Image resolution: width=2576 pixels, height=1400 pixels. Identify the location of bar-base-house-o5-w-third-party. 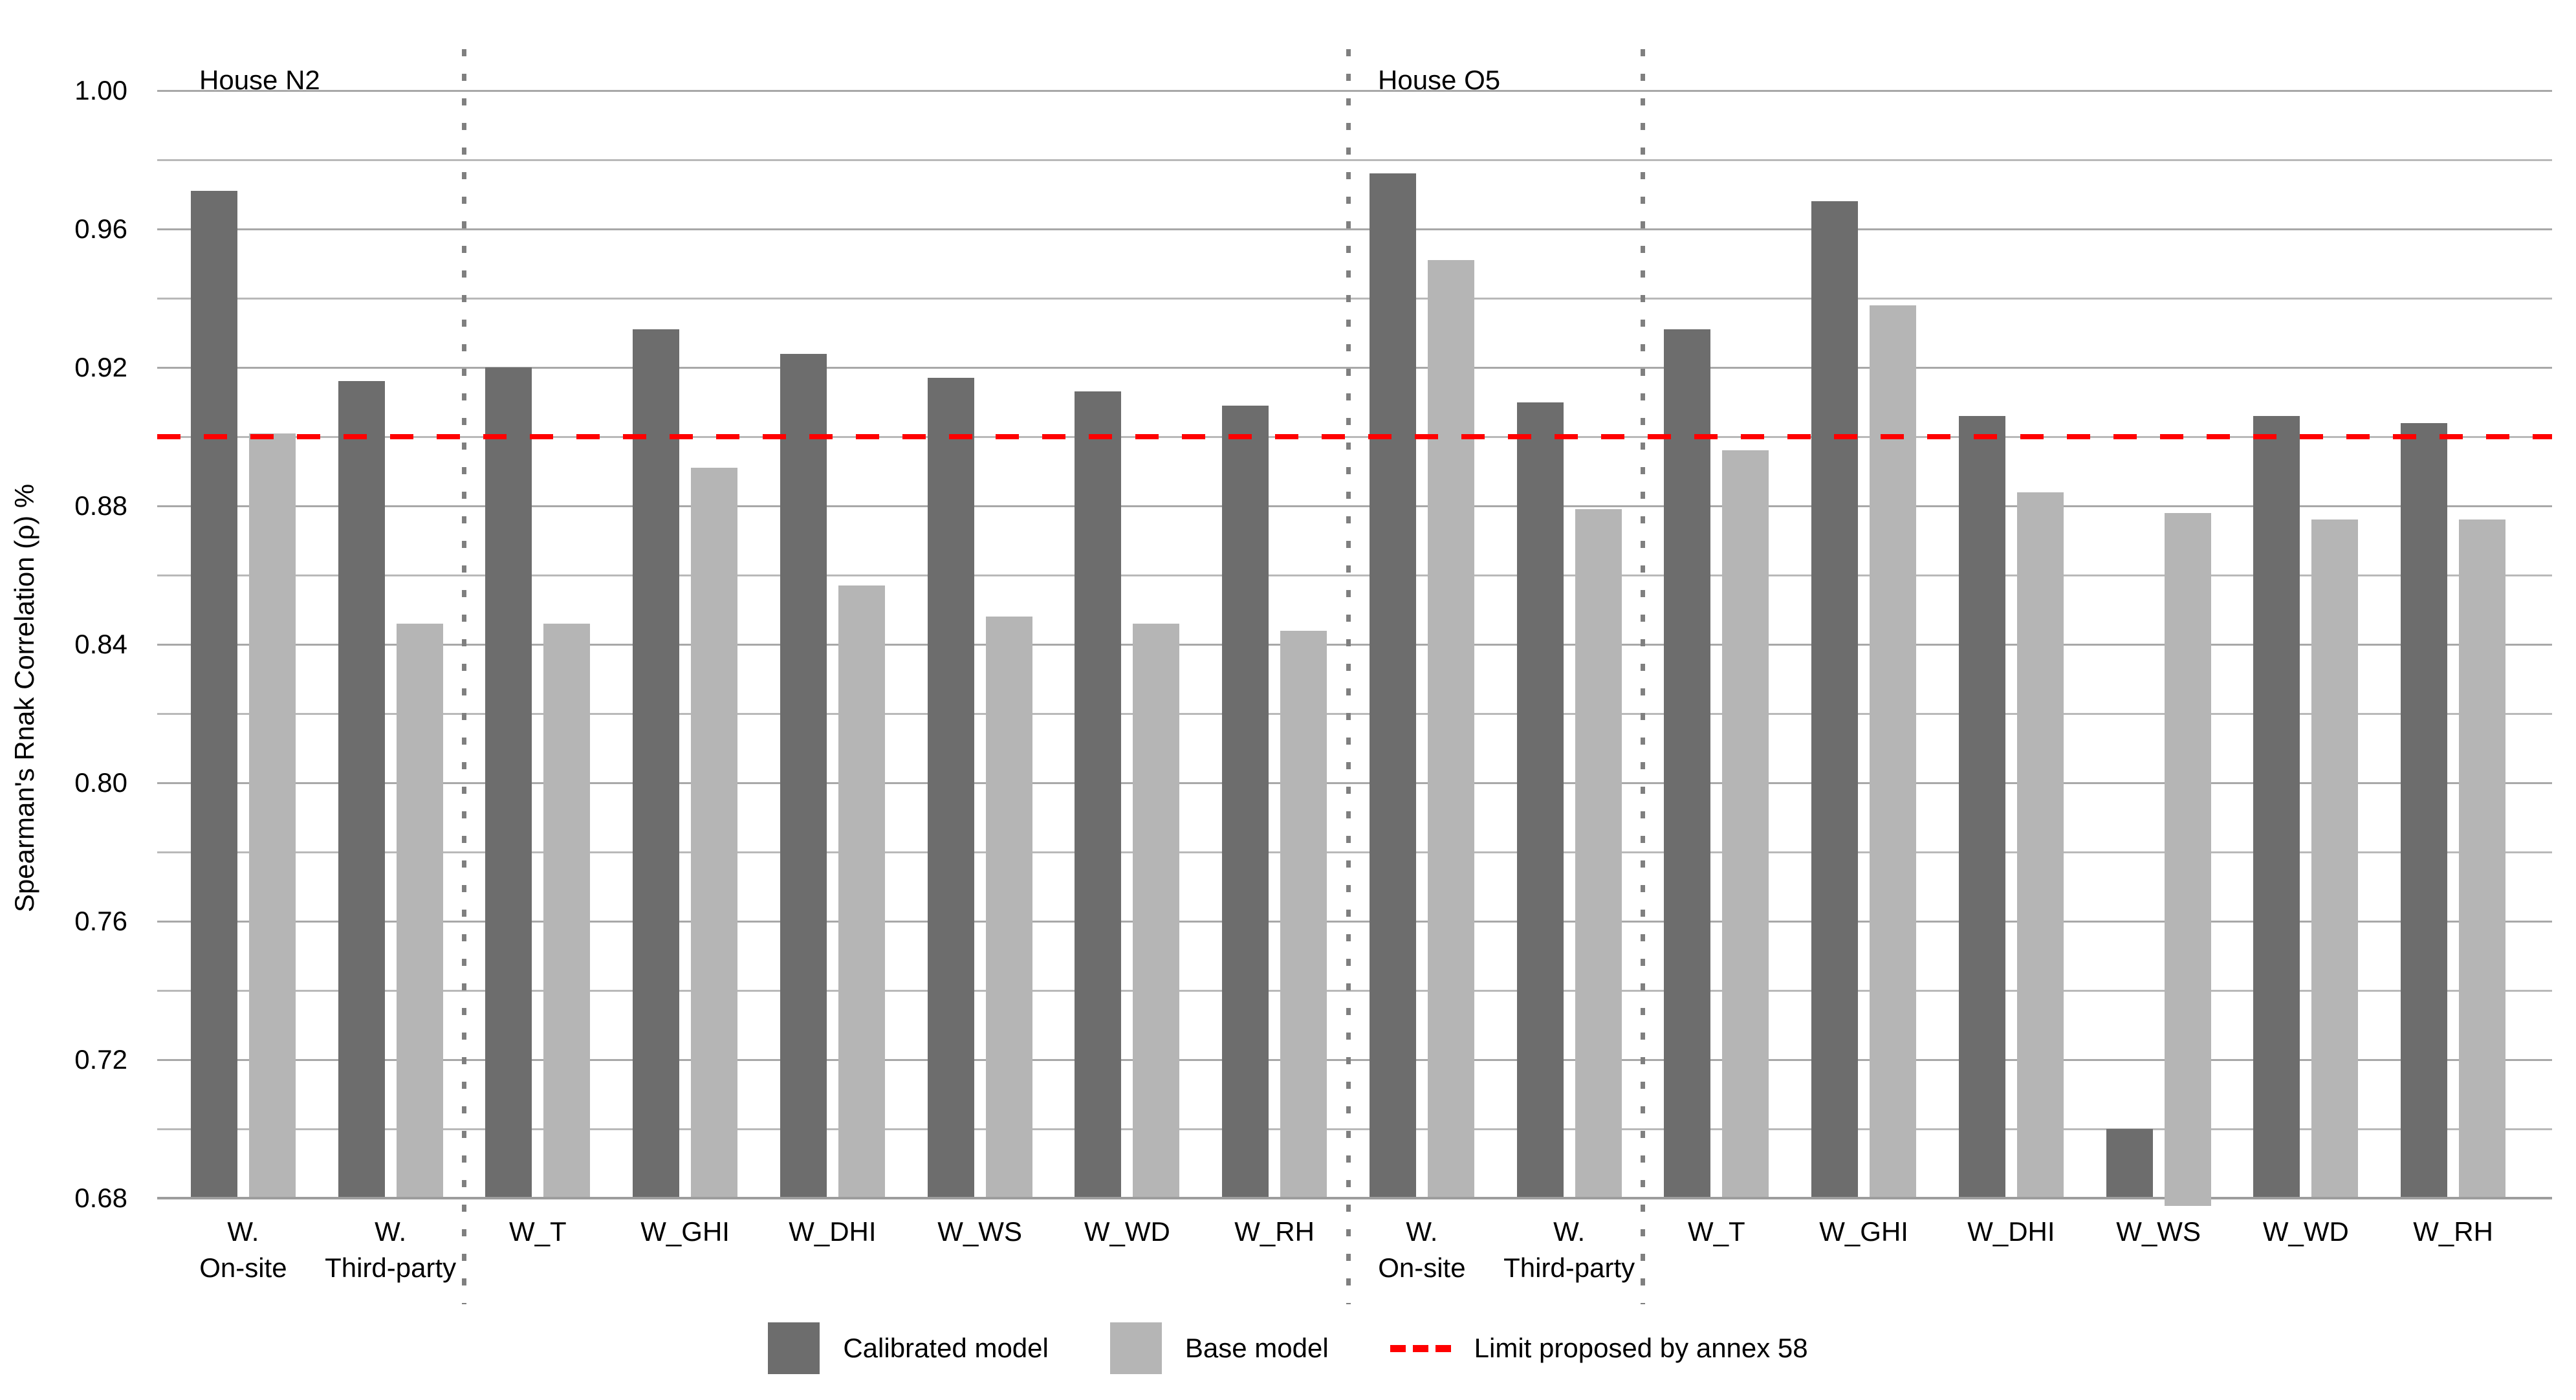
(1598, 853).